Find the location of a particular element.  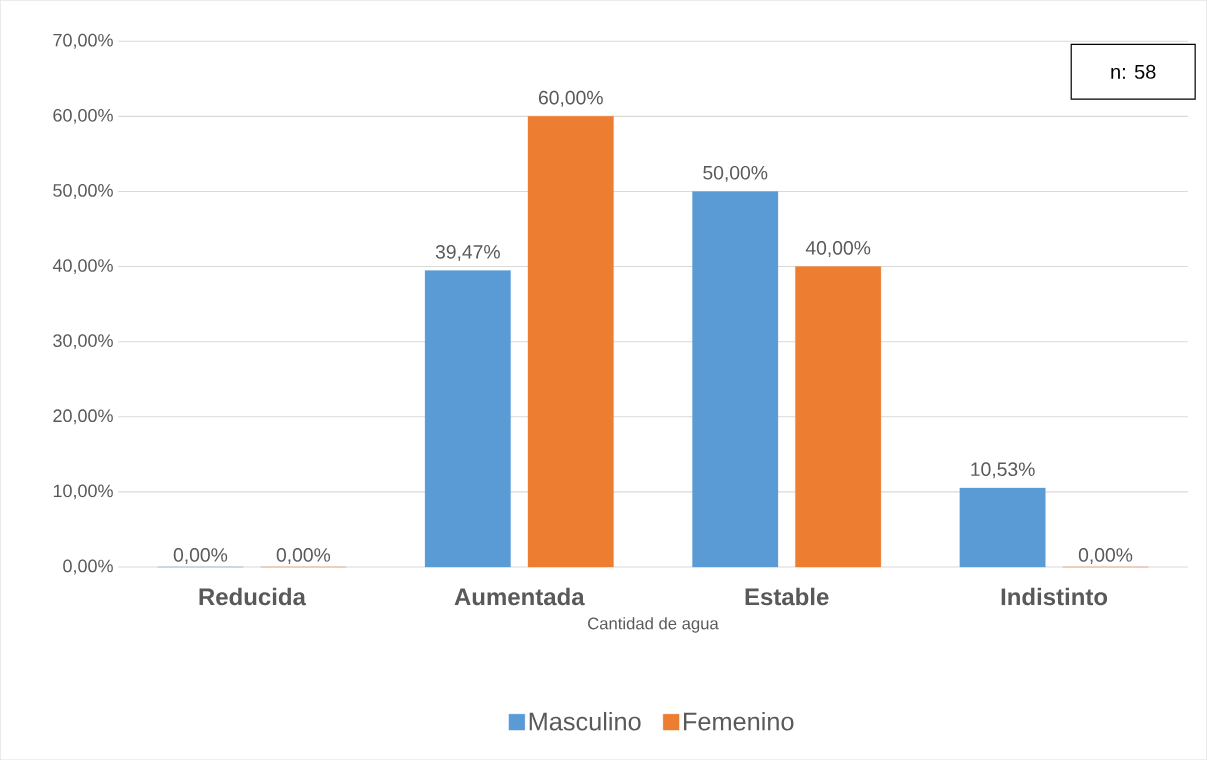

y-tick-label: 0,00% is located at coordinates (88, 567).